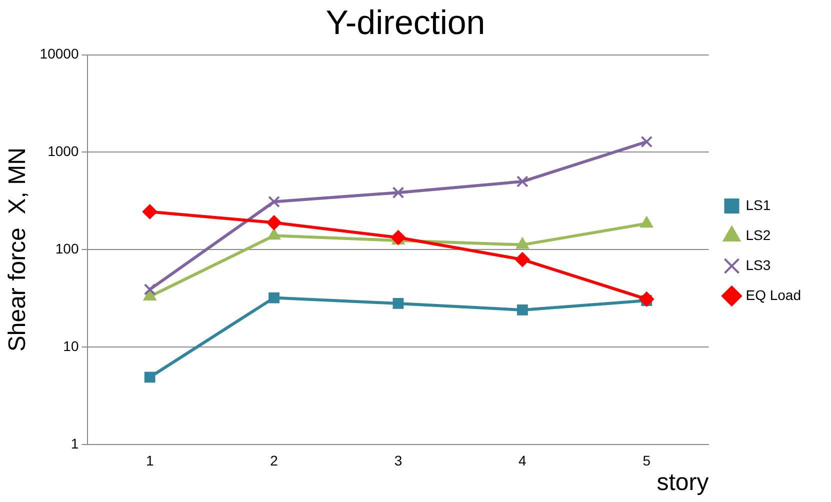 This screenshot has height=502, width=831. What do you see at coordinates (59, 54) in the screenshot?
I see `y-tick-label: 10000` at bounding box center [59, 54].